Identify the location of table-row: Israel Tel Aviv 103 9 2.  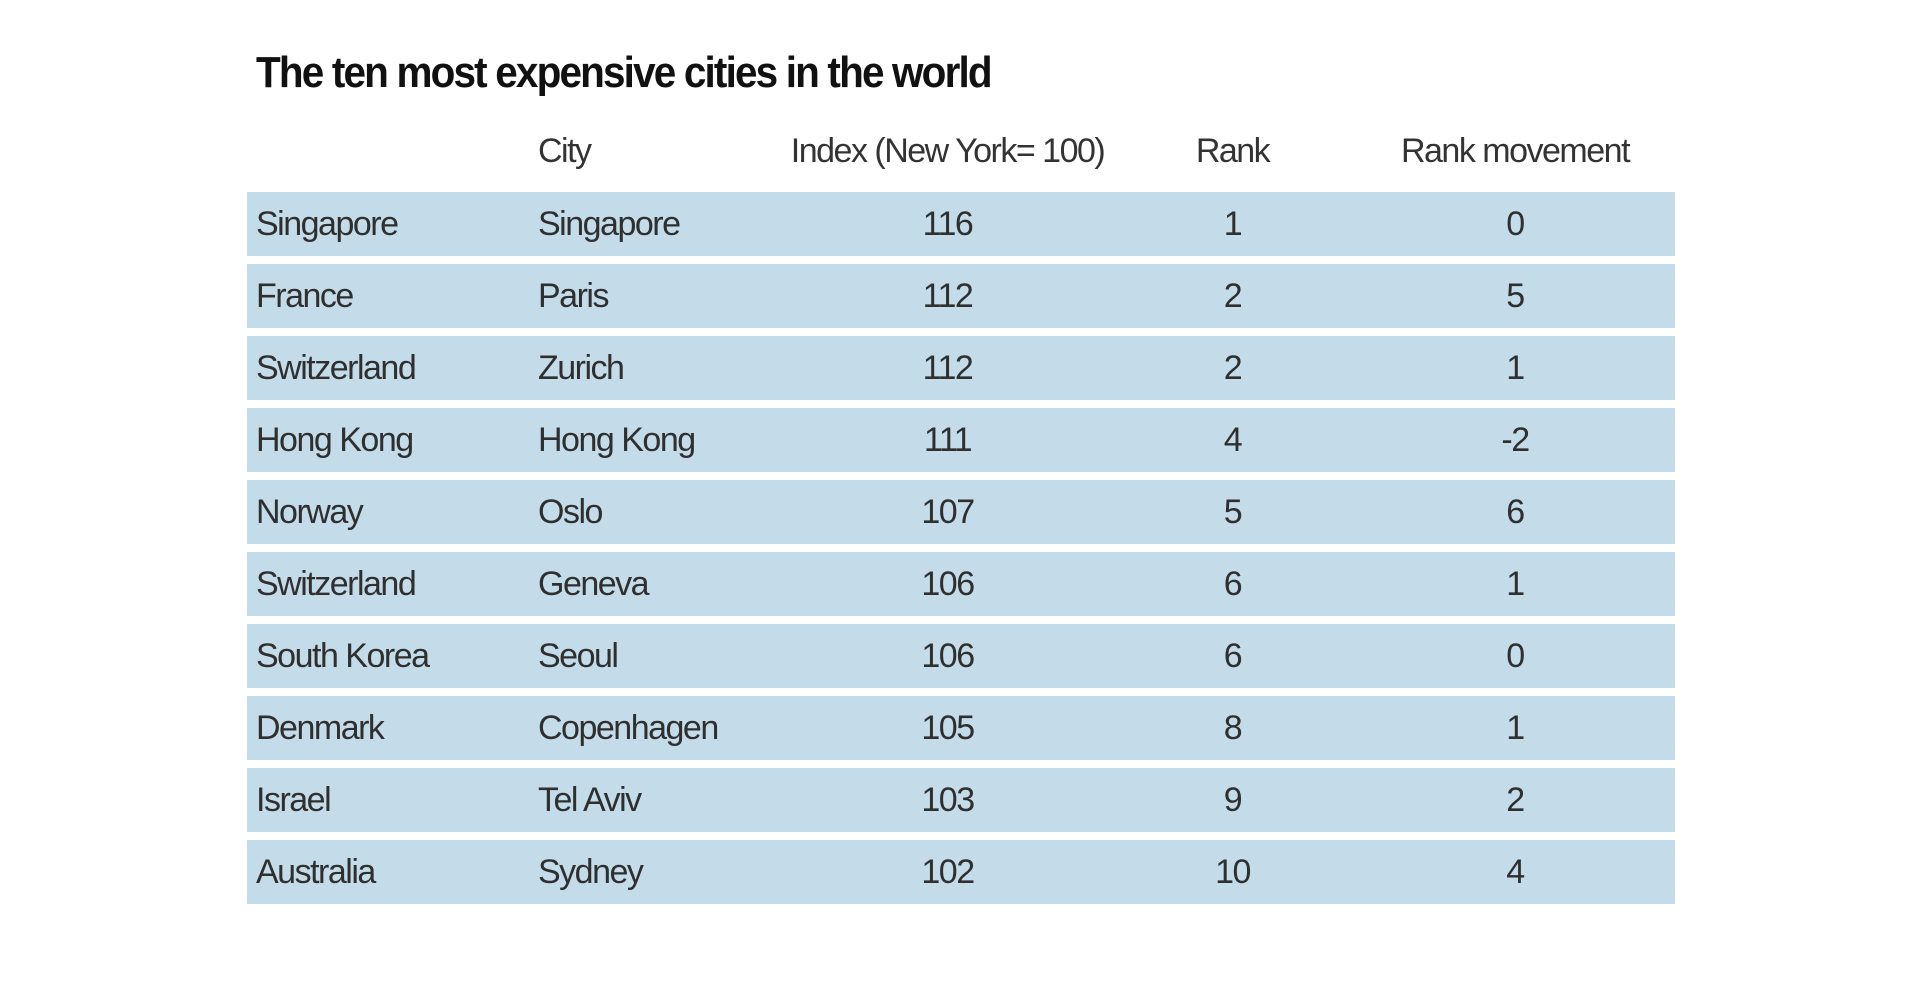
(961, 800).